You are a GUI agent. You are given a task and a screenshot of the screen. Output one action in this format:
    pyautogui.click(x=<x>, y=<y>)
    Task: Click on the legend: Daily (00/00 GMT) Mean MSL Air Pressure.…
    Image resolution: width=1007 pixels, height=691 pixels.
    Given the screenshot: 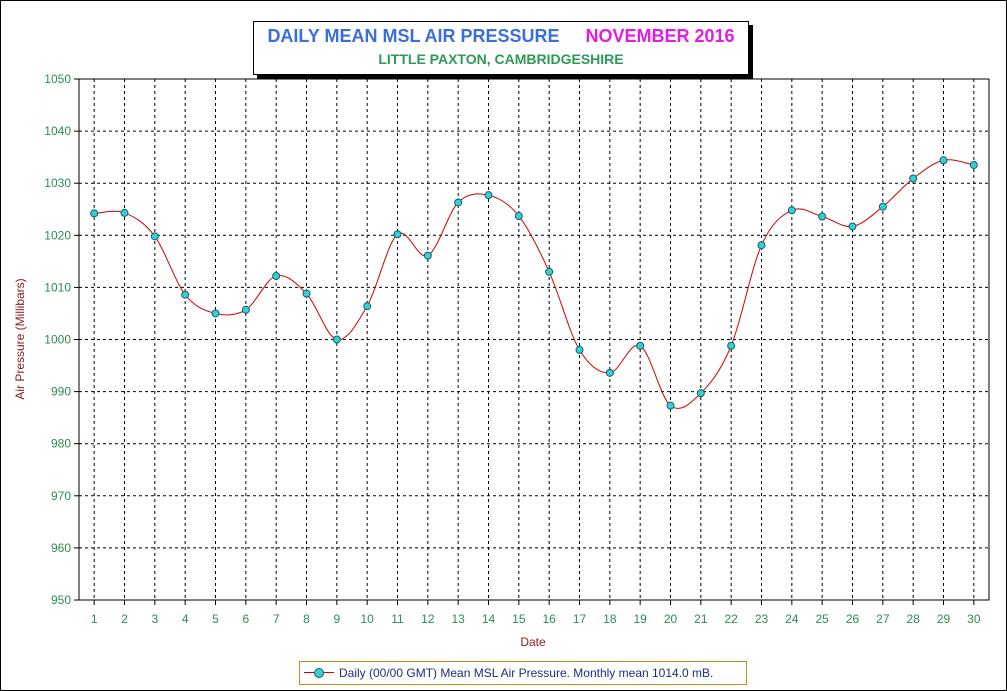 What is the action you would take?
    pyautogui.click(x=523, y=673)
    